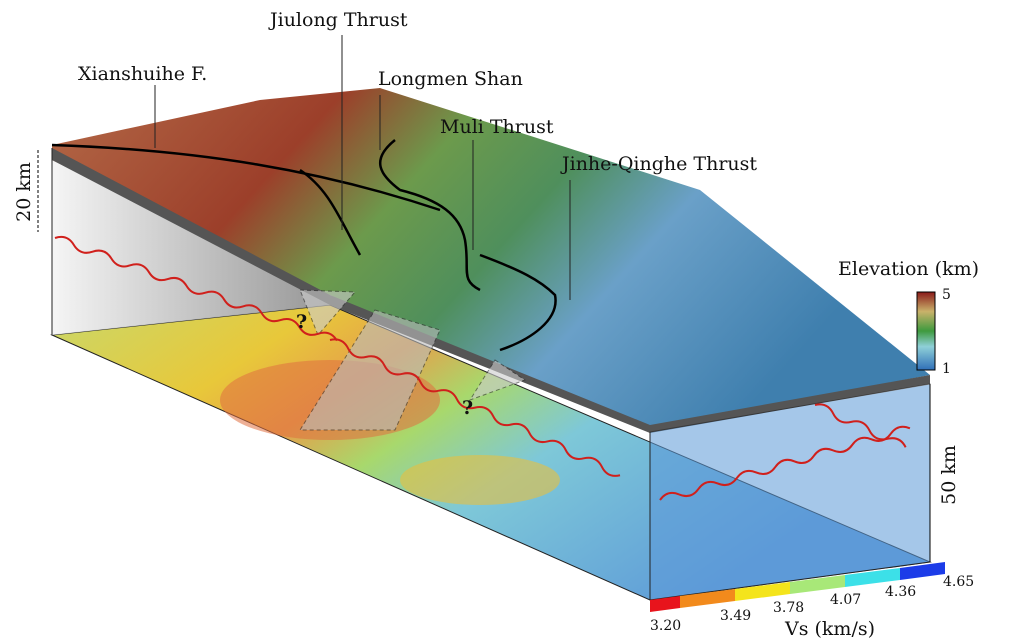 Image resolution: width=1010 pixels, height=644 pixels. Describe the element at coordinates (949, 475) in the screenshot. I see `scale-label: 50 km` at that location.